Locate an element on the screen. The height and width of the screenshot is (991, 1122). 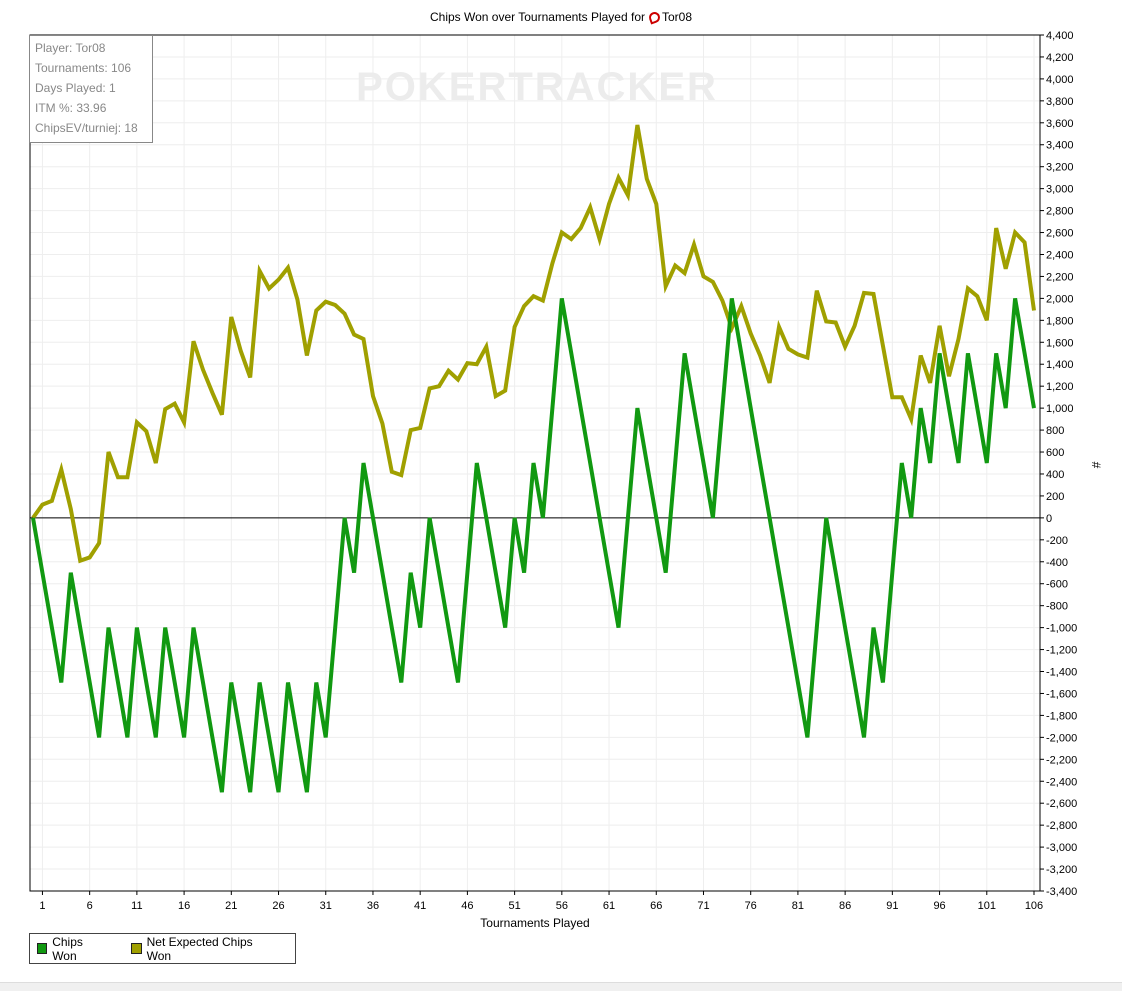
x-axis-label: Tournaments Played is located at coordinates (534, 923).